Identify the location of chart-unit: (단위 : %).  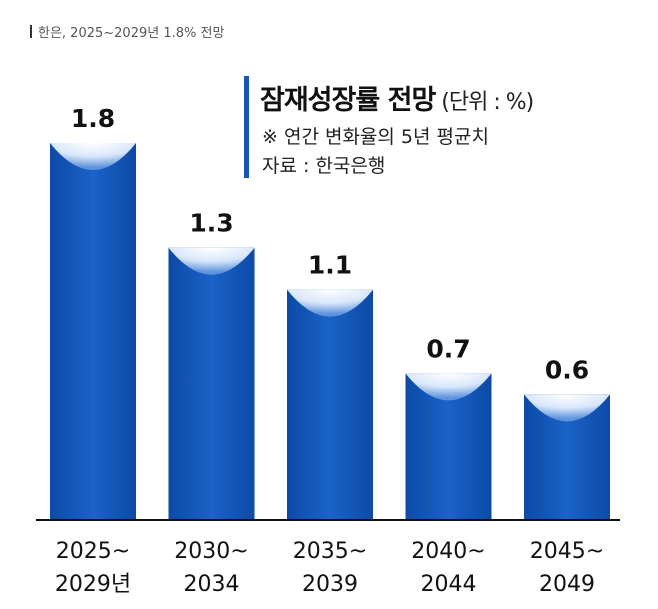
(487, 102).